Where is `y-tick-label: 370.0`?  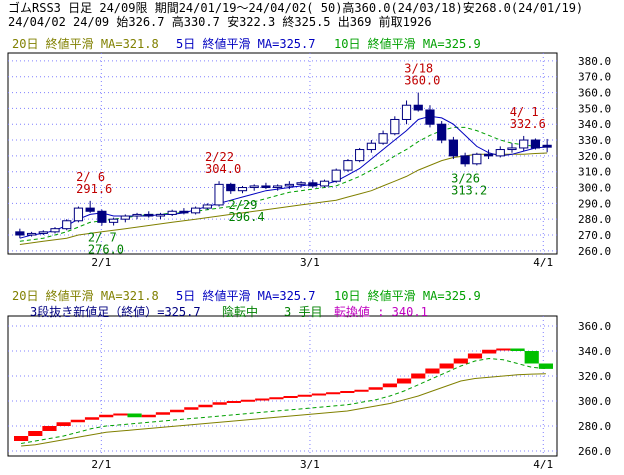
y-tick-label: 370.0 is located at coordinates (594, 77).